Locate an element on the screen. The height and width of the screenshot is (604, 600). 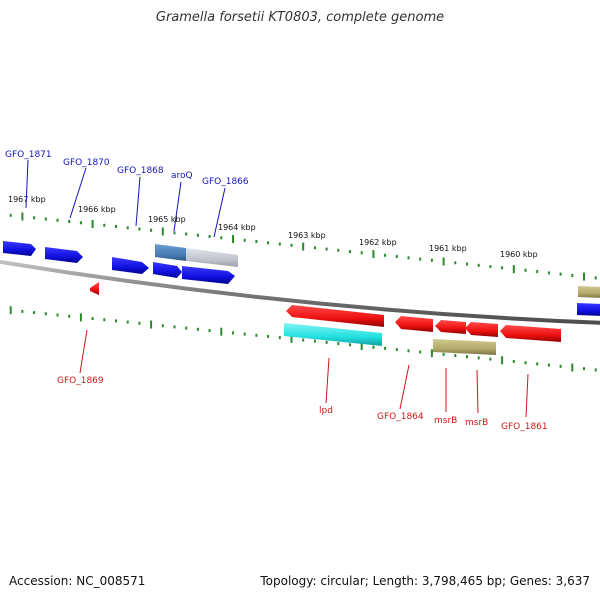
label-msrB-2: msrB is located at coordinates (476, 423).